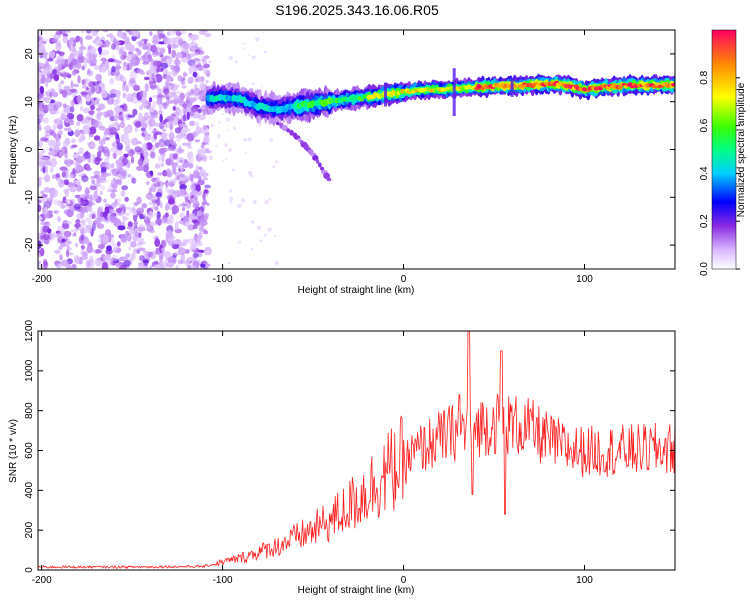 This screenshot has height=600, width=750. I want to click on y-tick-label: 20, so click(29, 54).